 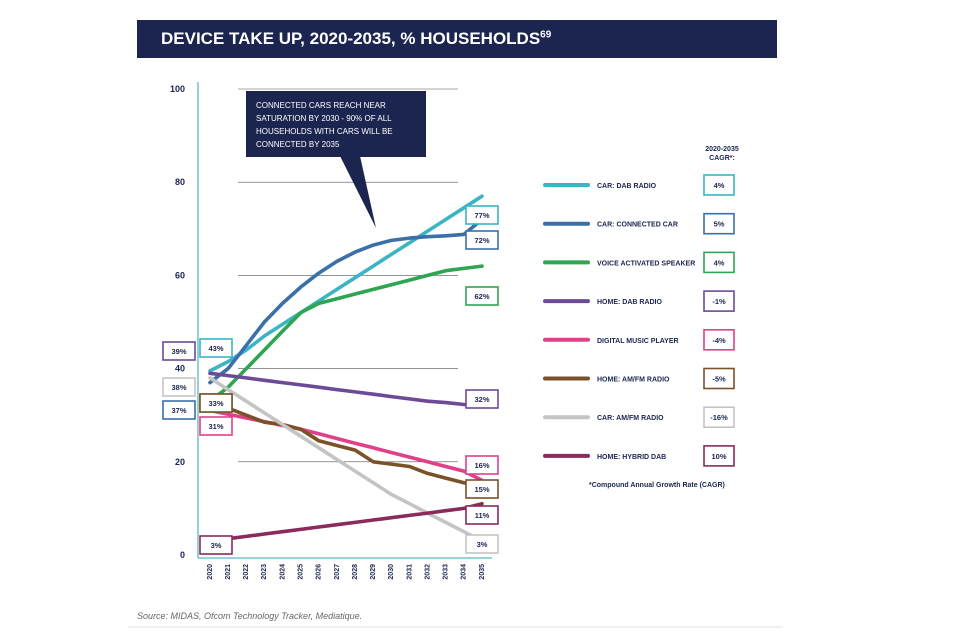 I want to click on callout-text: HOUSEHOLDS WITH CARS WILL BE, so click(x=324, y=131).